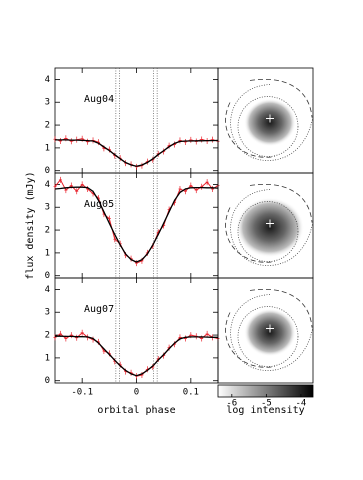 Image resolution: width=363 pixels, height=480 pixels. I want to click on colorbar-tick-label: -4, so click(300, 404).